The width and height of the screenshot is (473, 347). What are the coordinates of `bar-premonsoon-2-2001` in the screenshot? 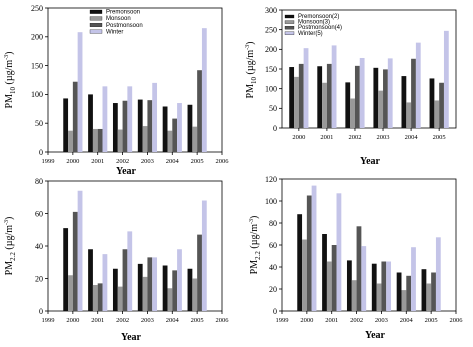 It's located at (320, 97).